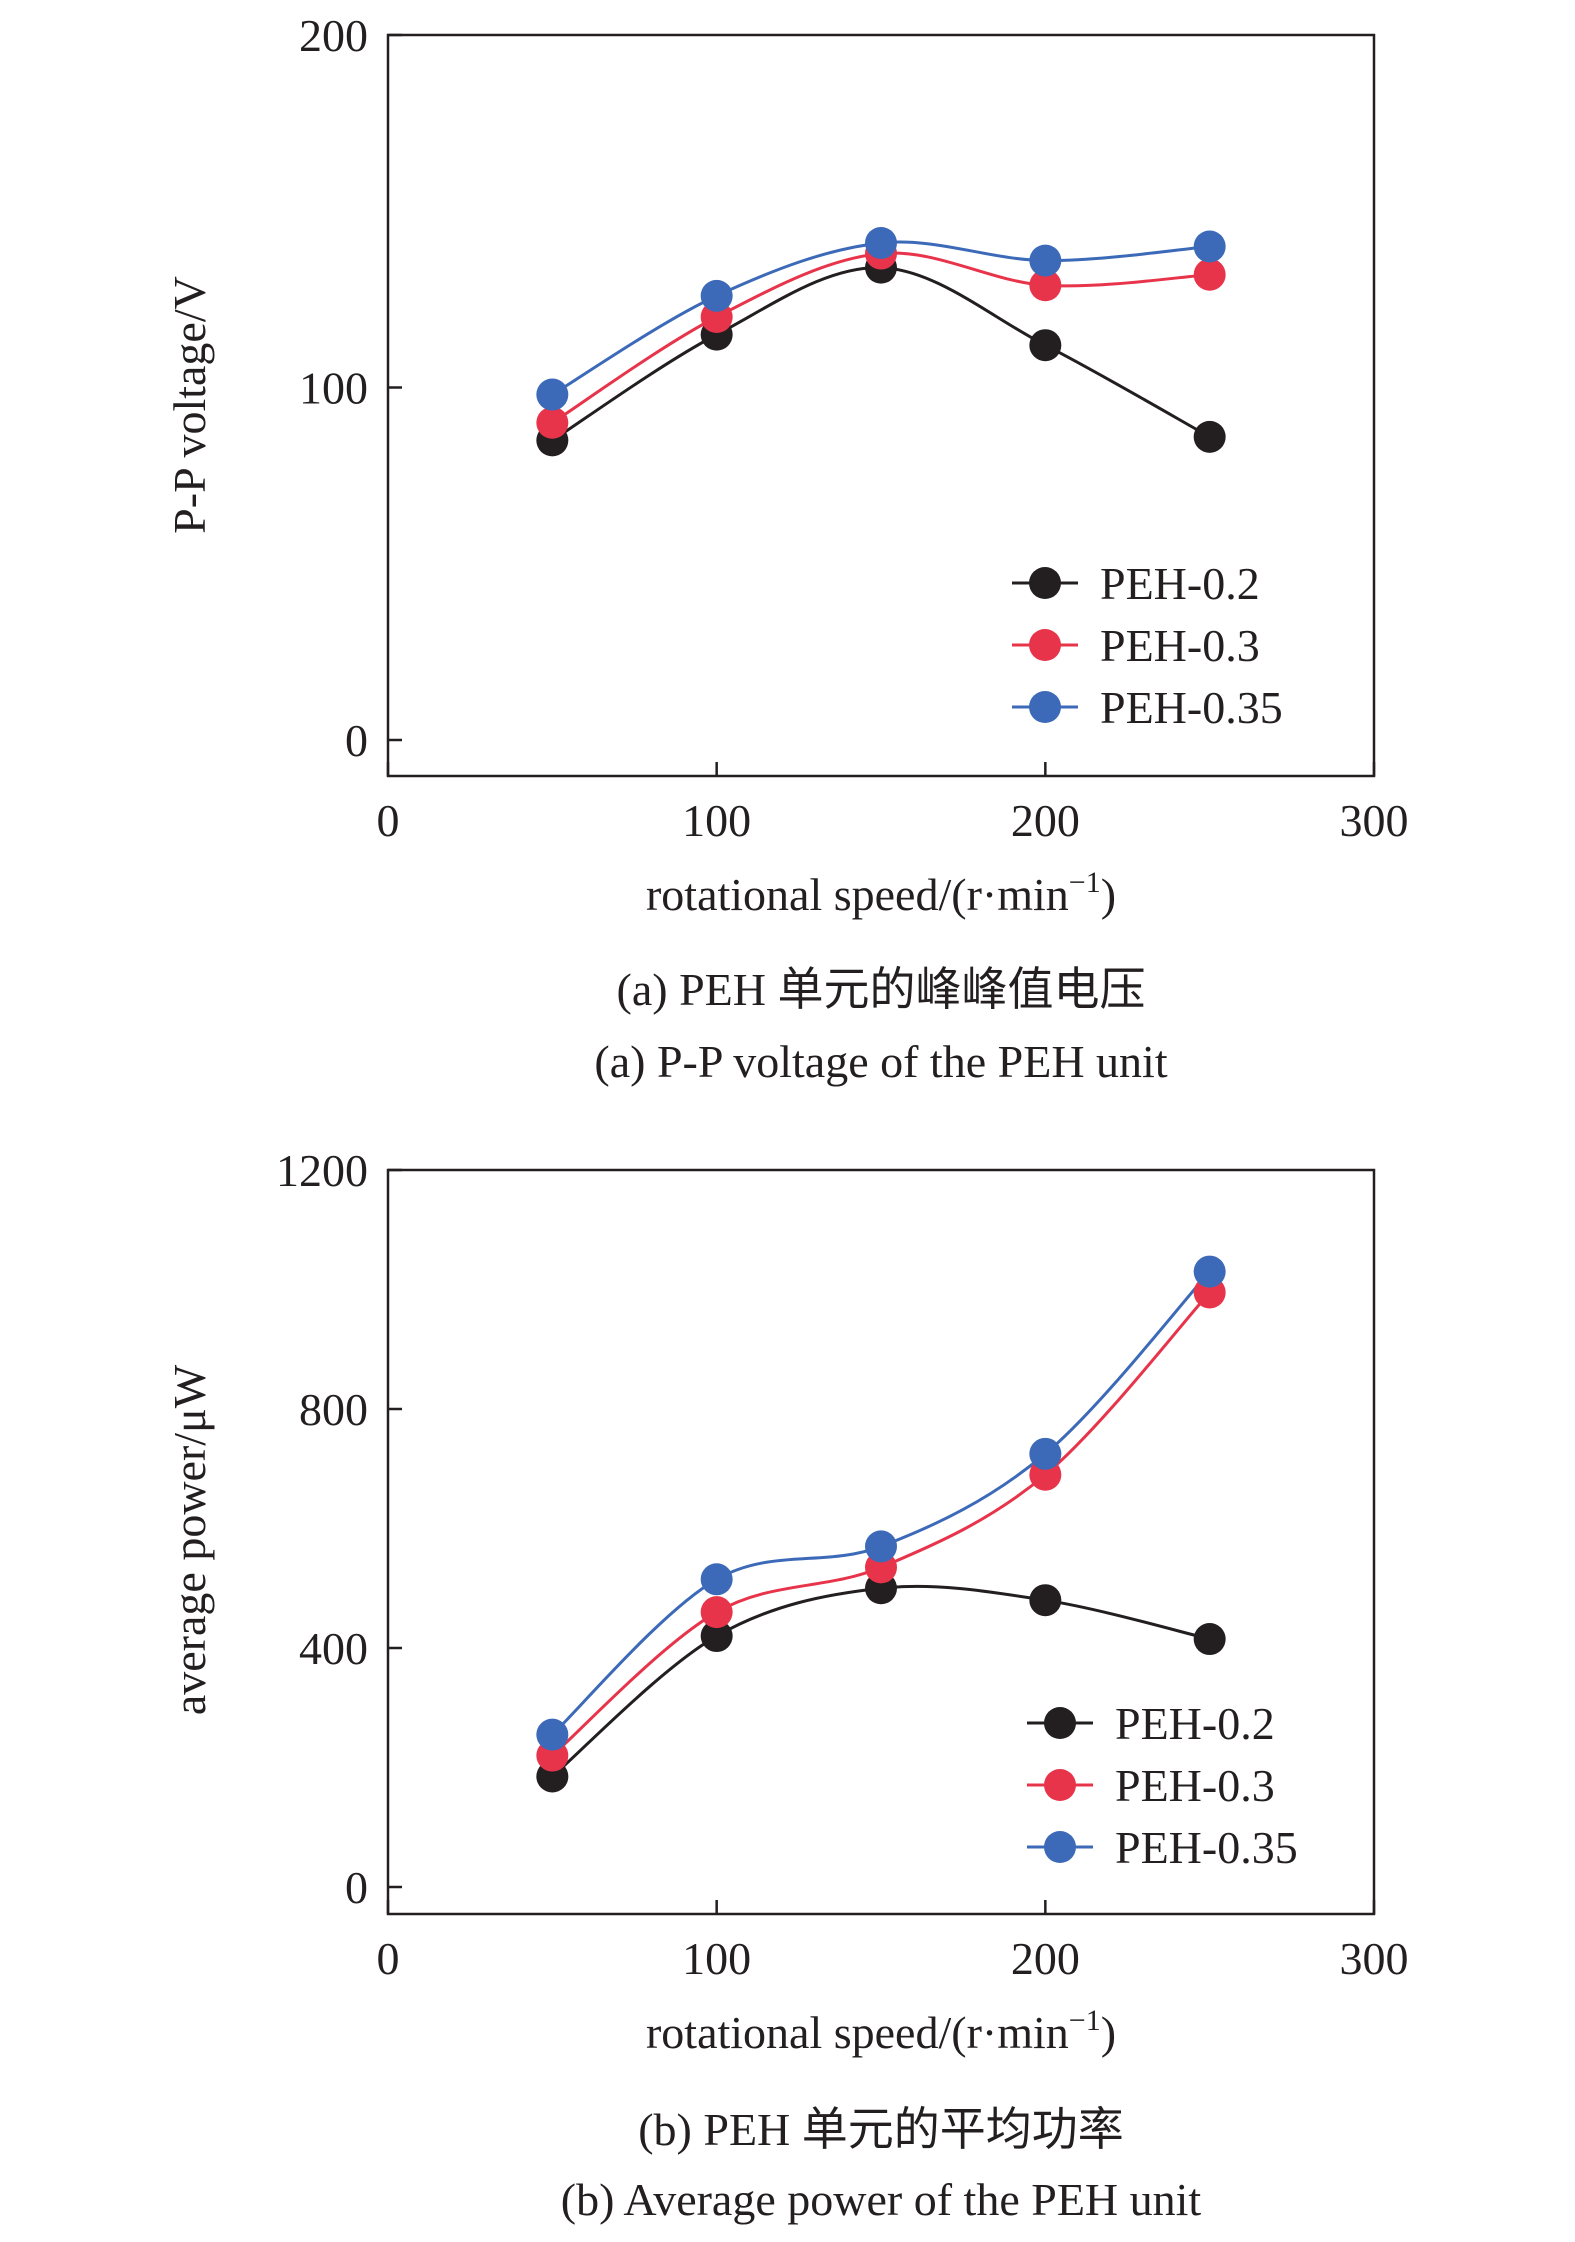 This screenshot has width=1575, height=2242. What do you see at coordinates (880, 1061) in the screenshot?
I see `chart-a-caption-en: (a) P-P voltage of the PEH unit` at bounding box center [880, 1061].